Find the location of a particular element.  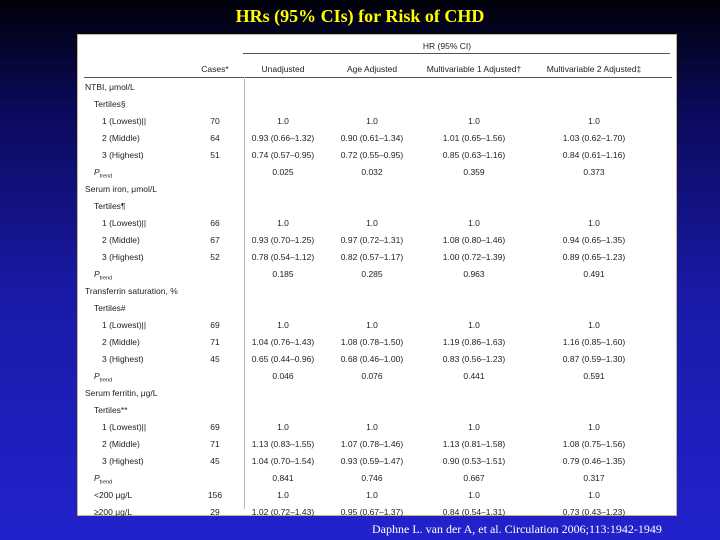

table-cell: 45 is located at coordinates (215, 359).